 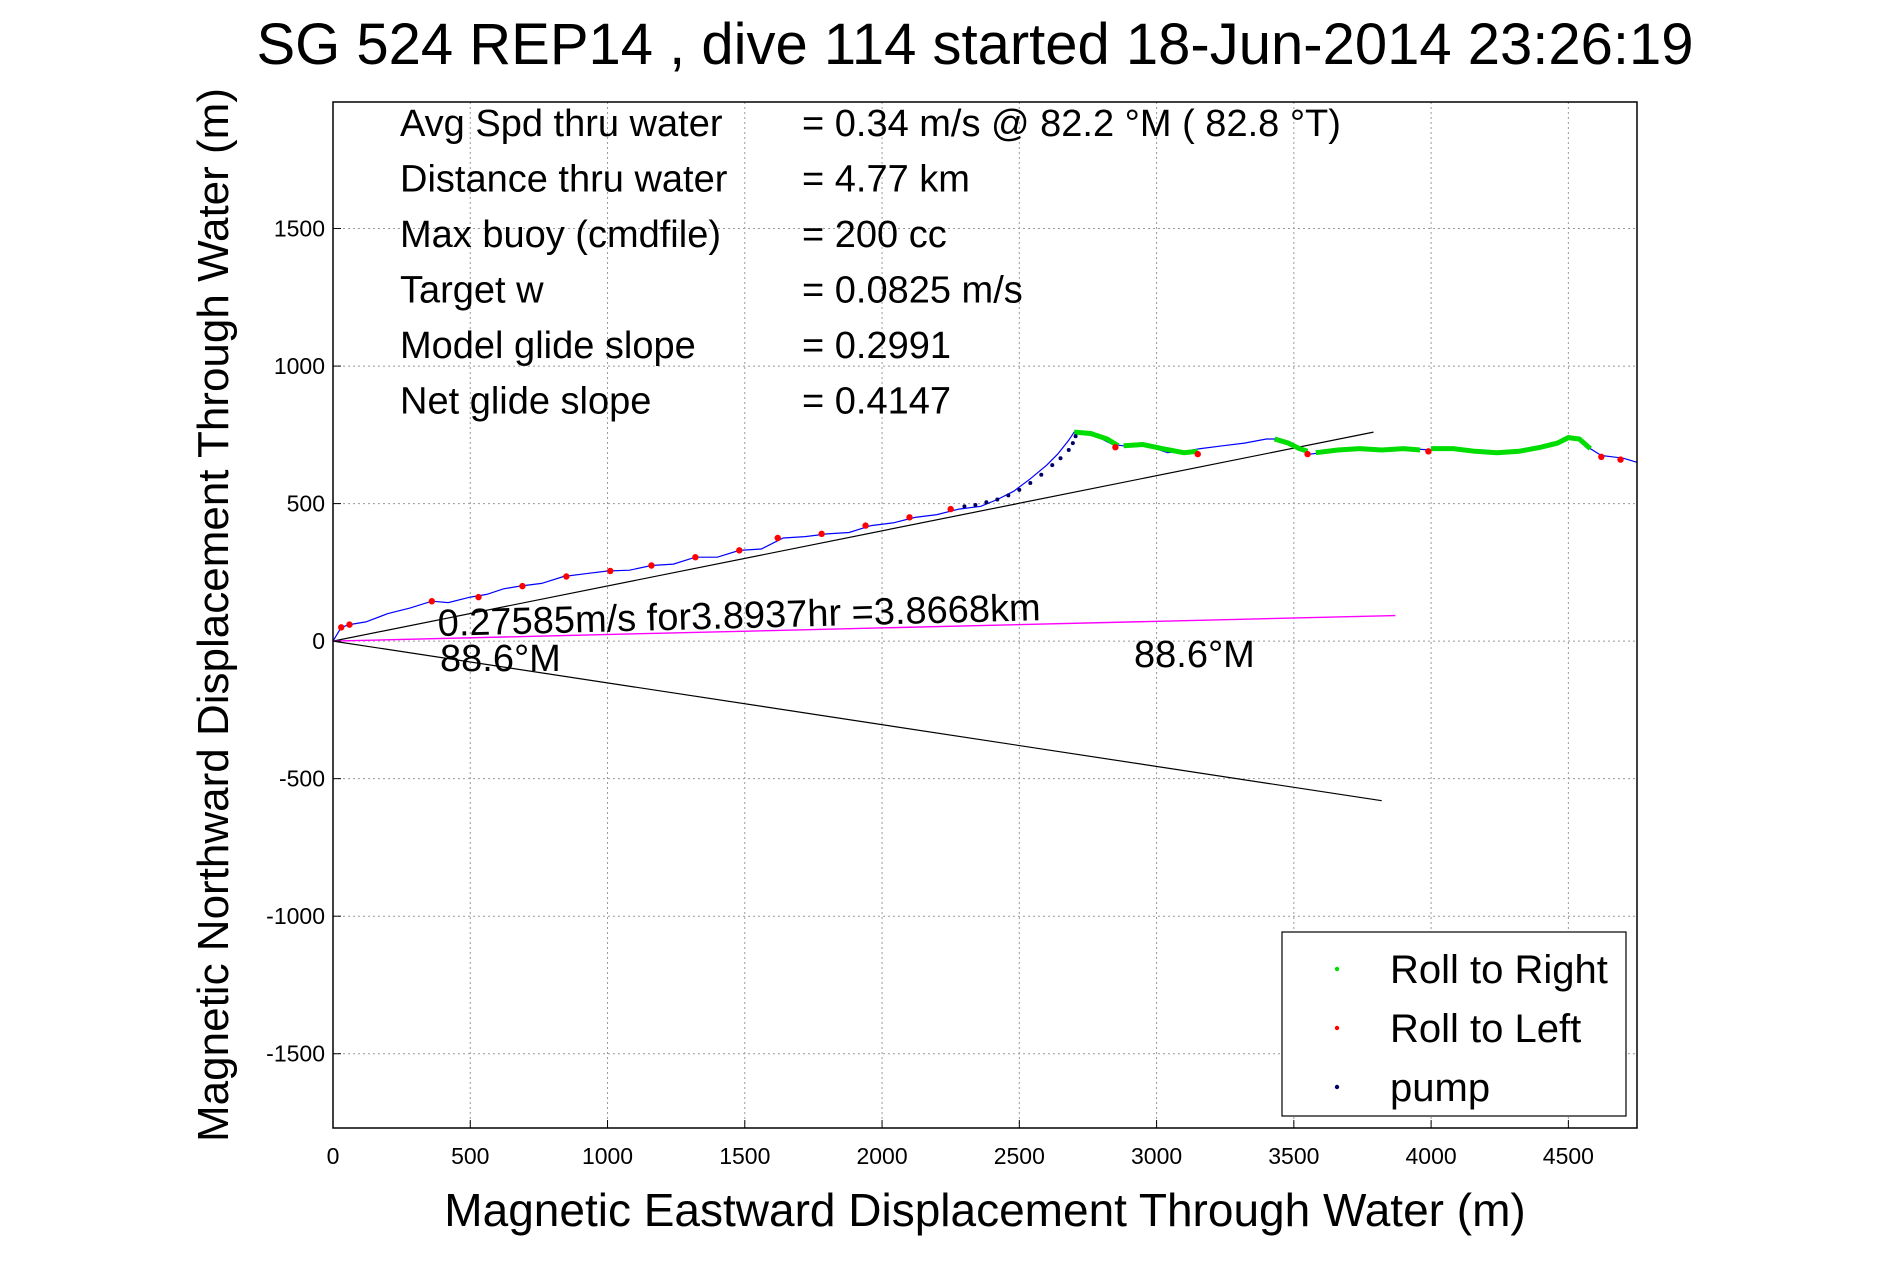 What do you see at coordinates (1499, 970) in the screenshot?
I see `legend-label: Roll to Right` at bounding box center [1499, 970].